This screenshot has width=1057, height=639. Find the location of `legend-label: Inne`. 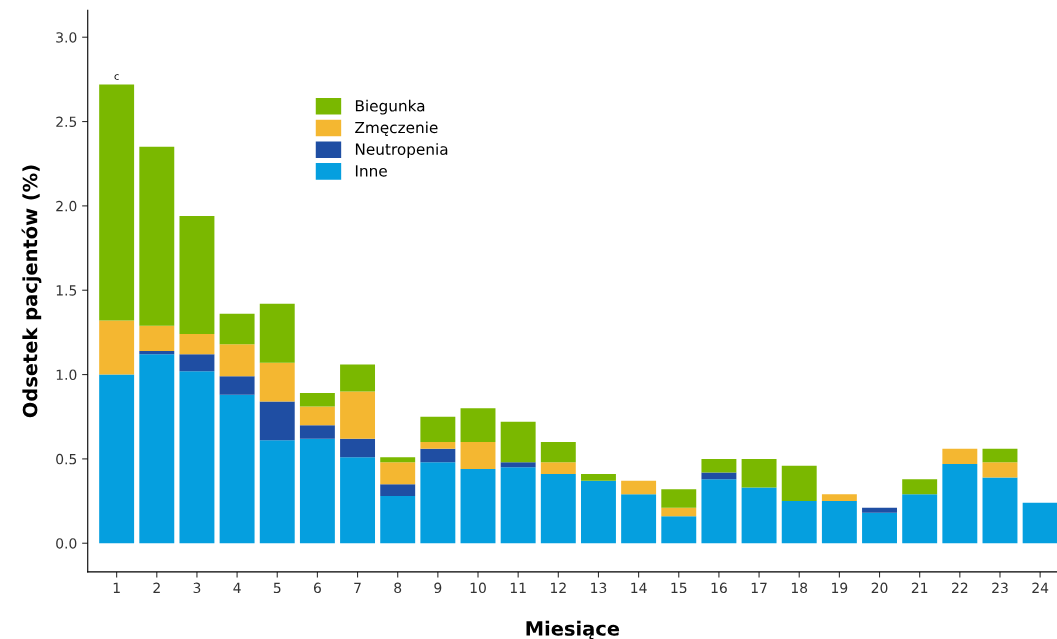

legend-label: Inne is located at coordinates (371, 171).